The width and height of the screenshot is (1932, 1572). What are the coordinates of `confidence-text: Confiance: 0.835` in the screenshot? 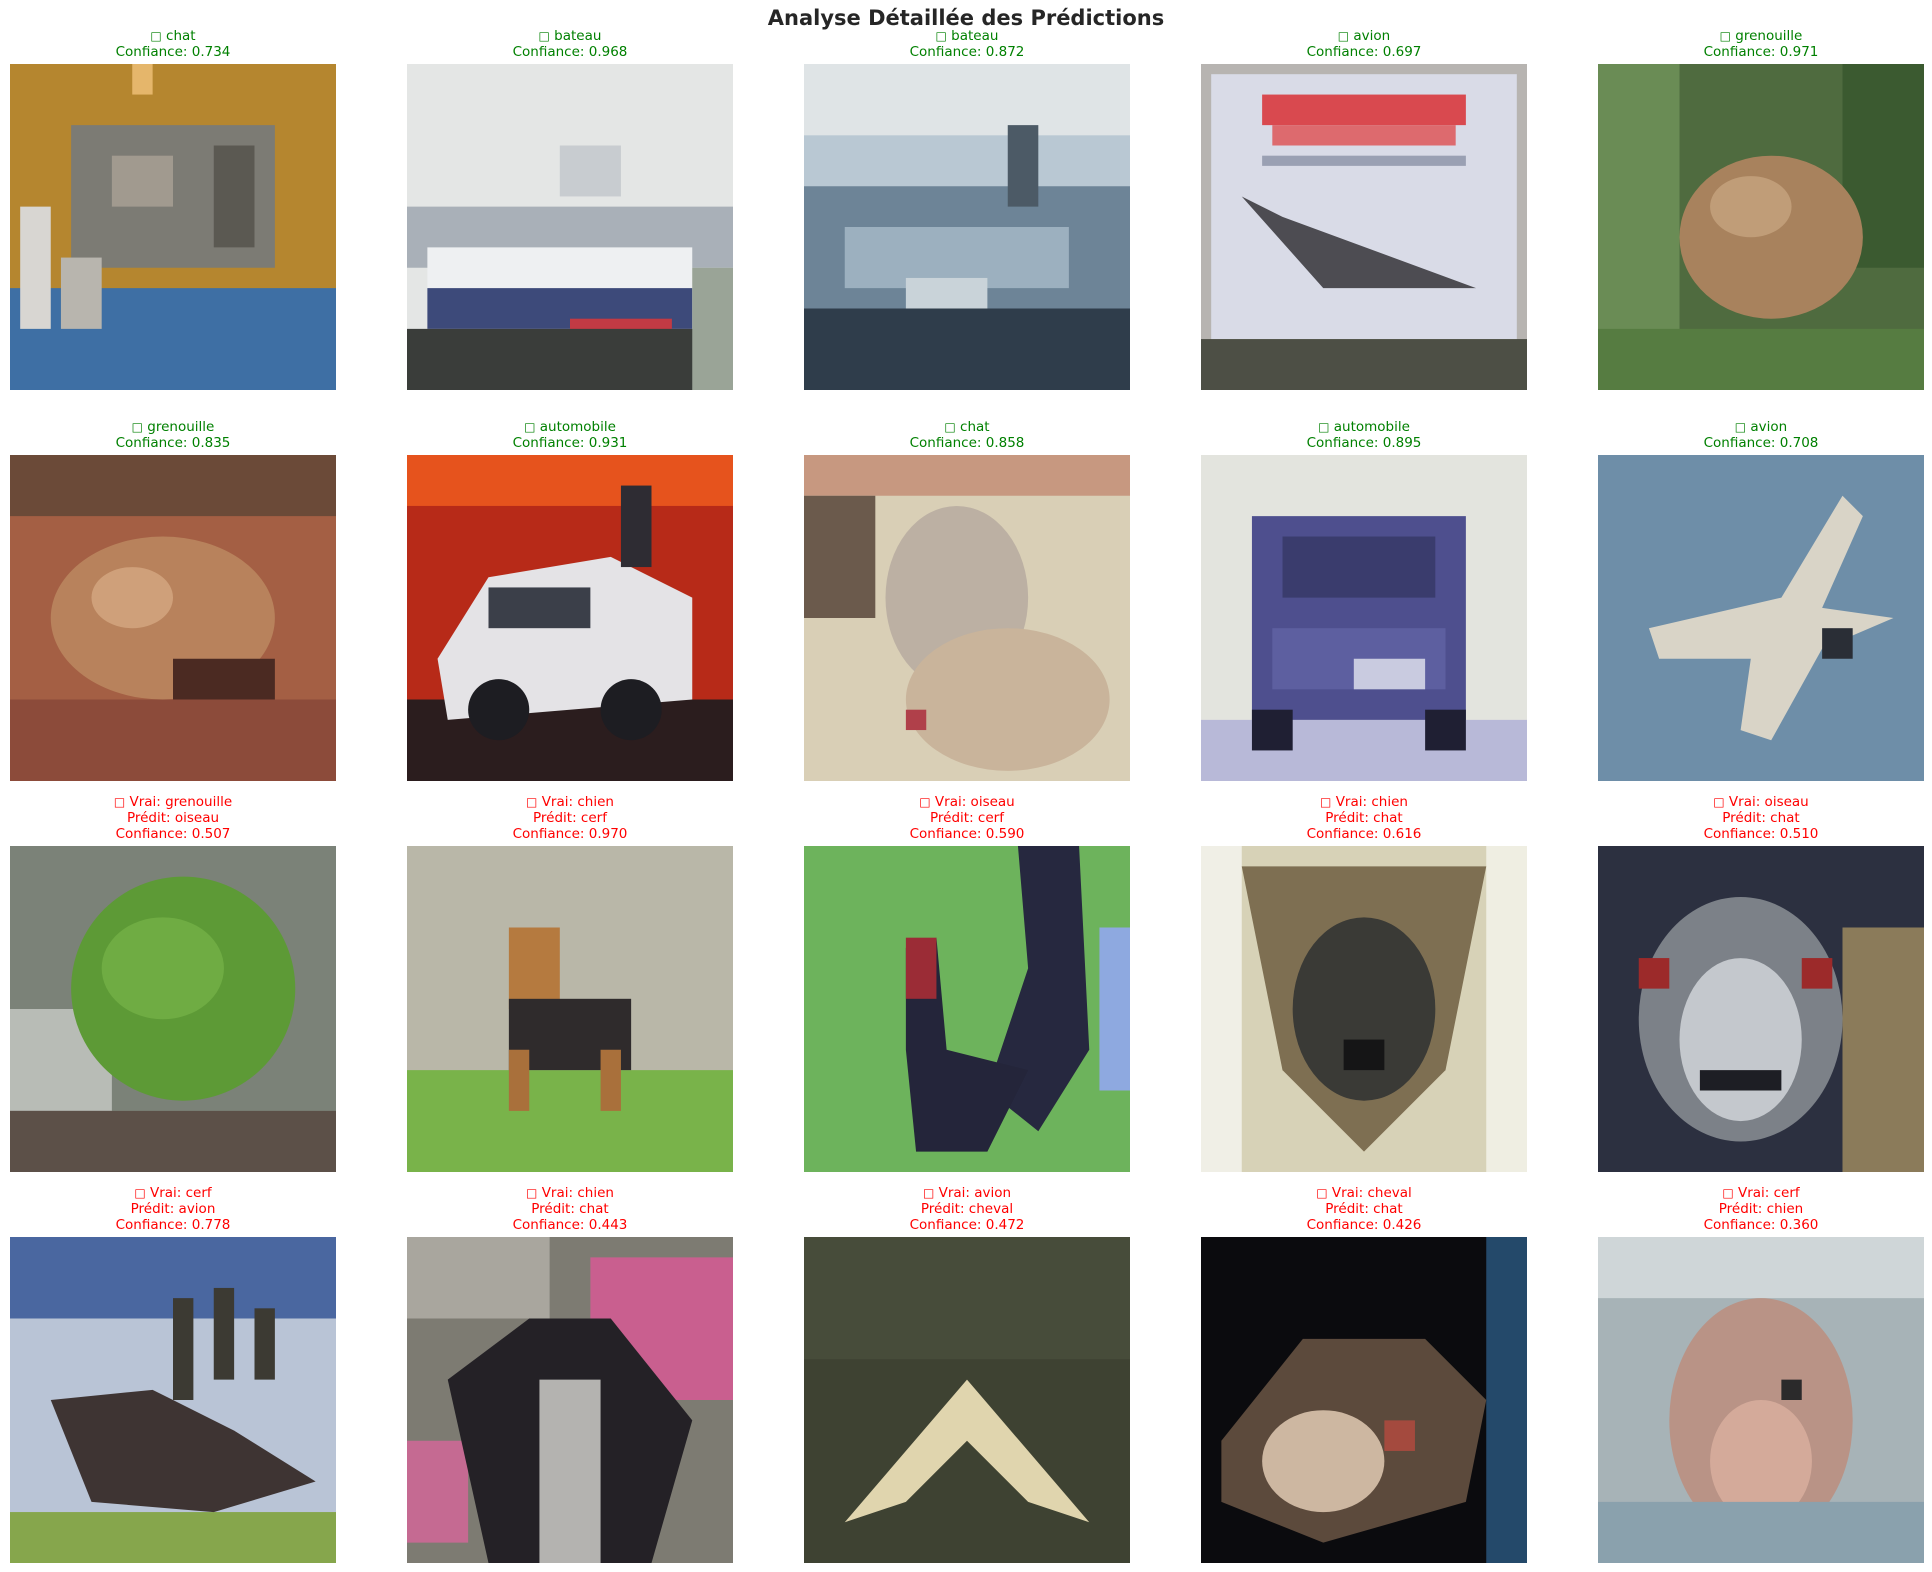 It's located at (173, 443).